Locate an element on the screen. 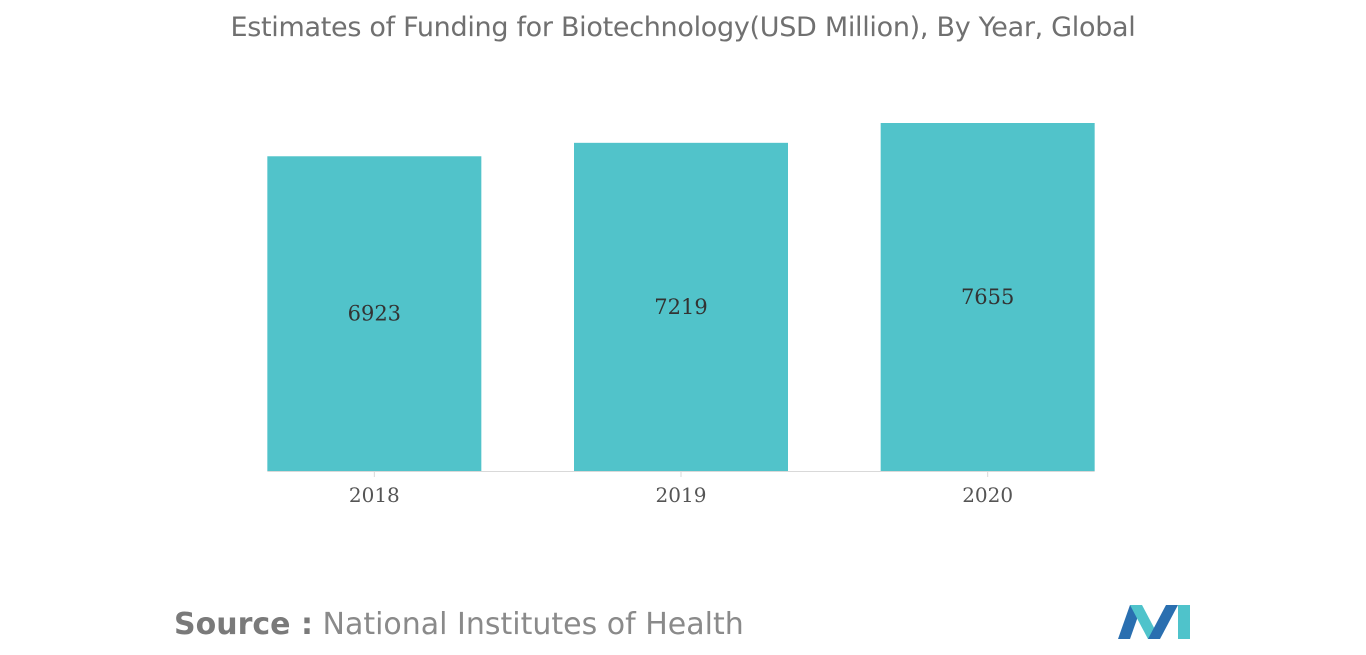 The width and height of the screenshot is (1366, 655). bar-value-label: 7219 is located at coordinates (680, 307).